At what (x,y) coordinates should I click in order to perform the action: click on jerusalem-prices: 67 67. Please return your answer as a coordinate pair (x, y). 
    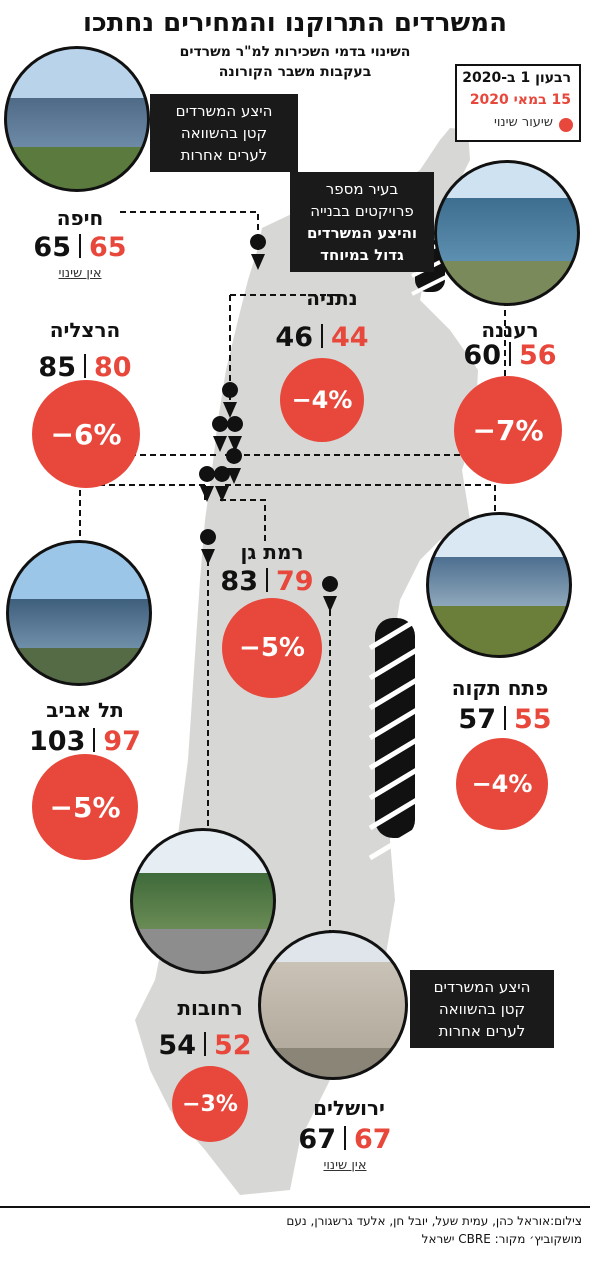
    Looking at the image, I should click on (345, 1139).